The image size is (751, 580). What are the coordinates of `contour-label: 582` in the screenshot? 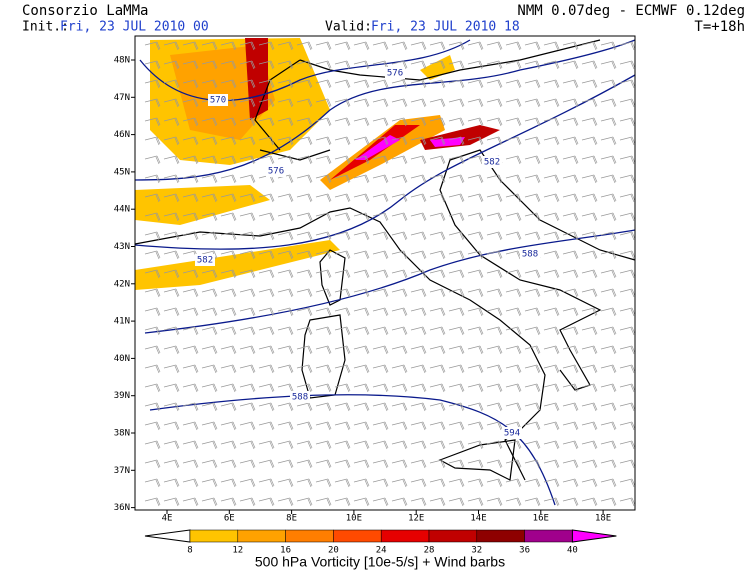 It's located at (492, 163).